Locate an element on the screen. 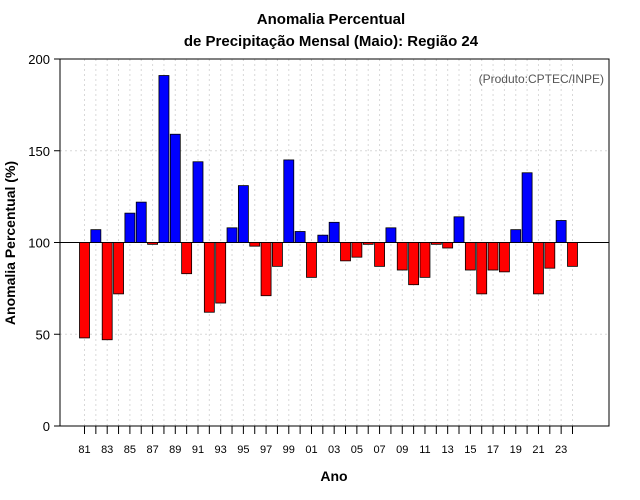 This screenshot has height=500, width=640. x-tick-label: 01 is located at coordinates (311, 450).